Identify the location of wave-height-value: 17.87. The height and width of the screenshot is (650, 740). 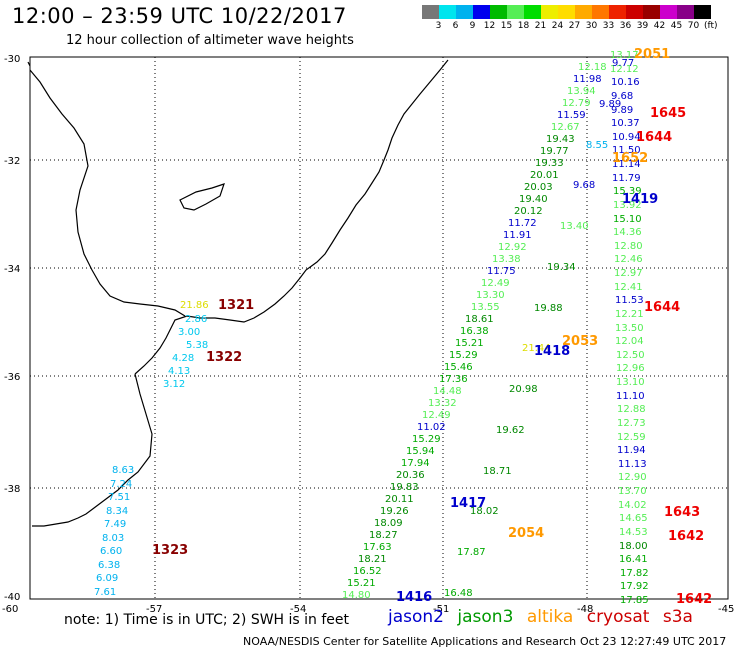
(471, 552).